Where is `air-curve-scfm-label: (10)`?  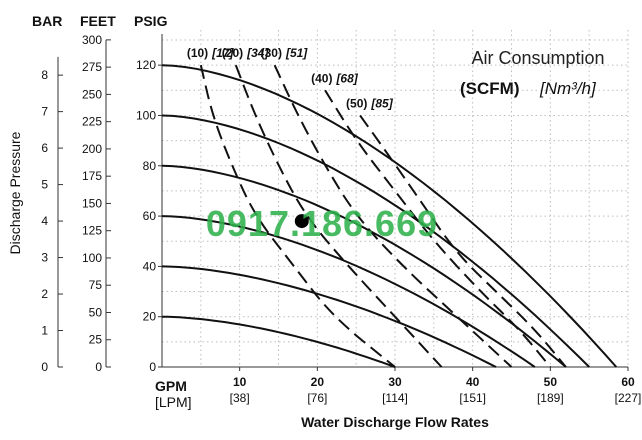 air-curve-scfm-label: (10) is located at coordinates (197, 53).